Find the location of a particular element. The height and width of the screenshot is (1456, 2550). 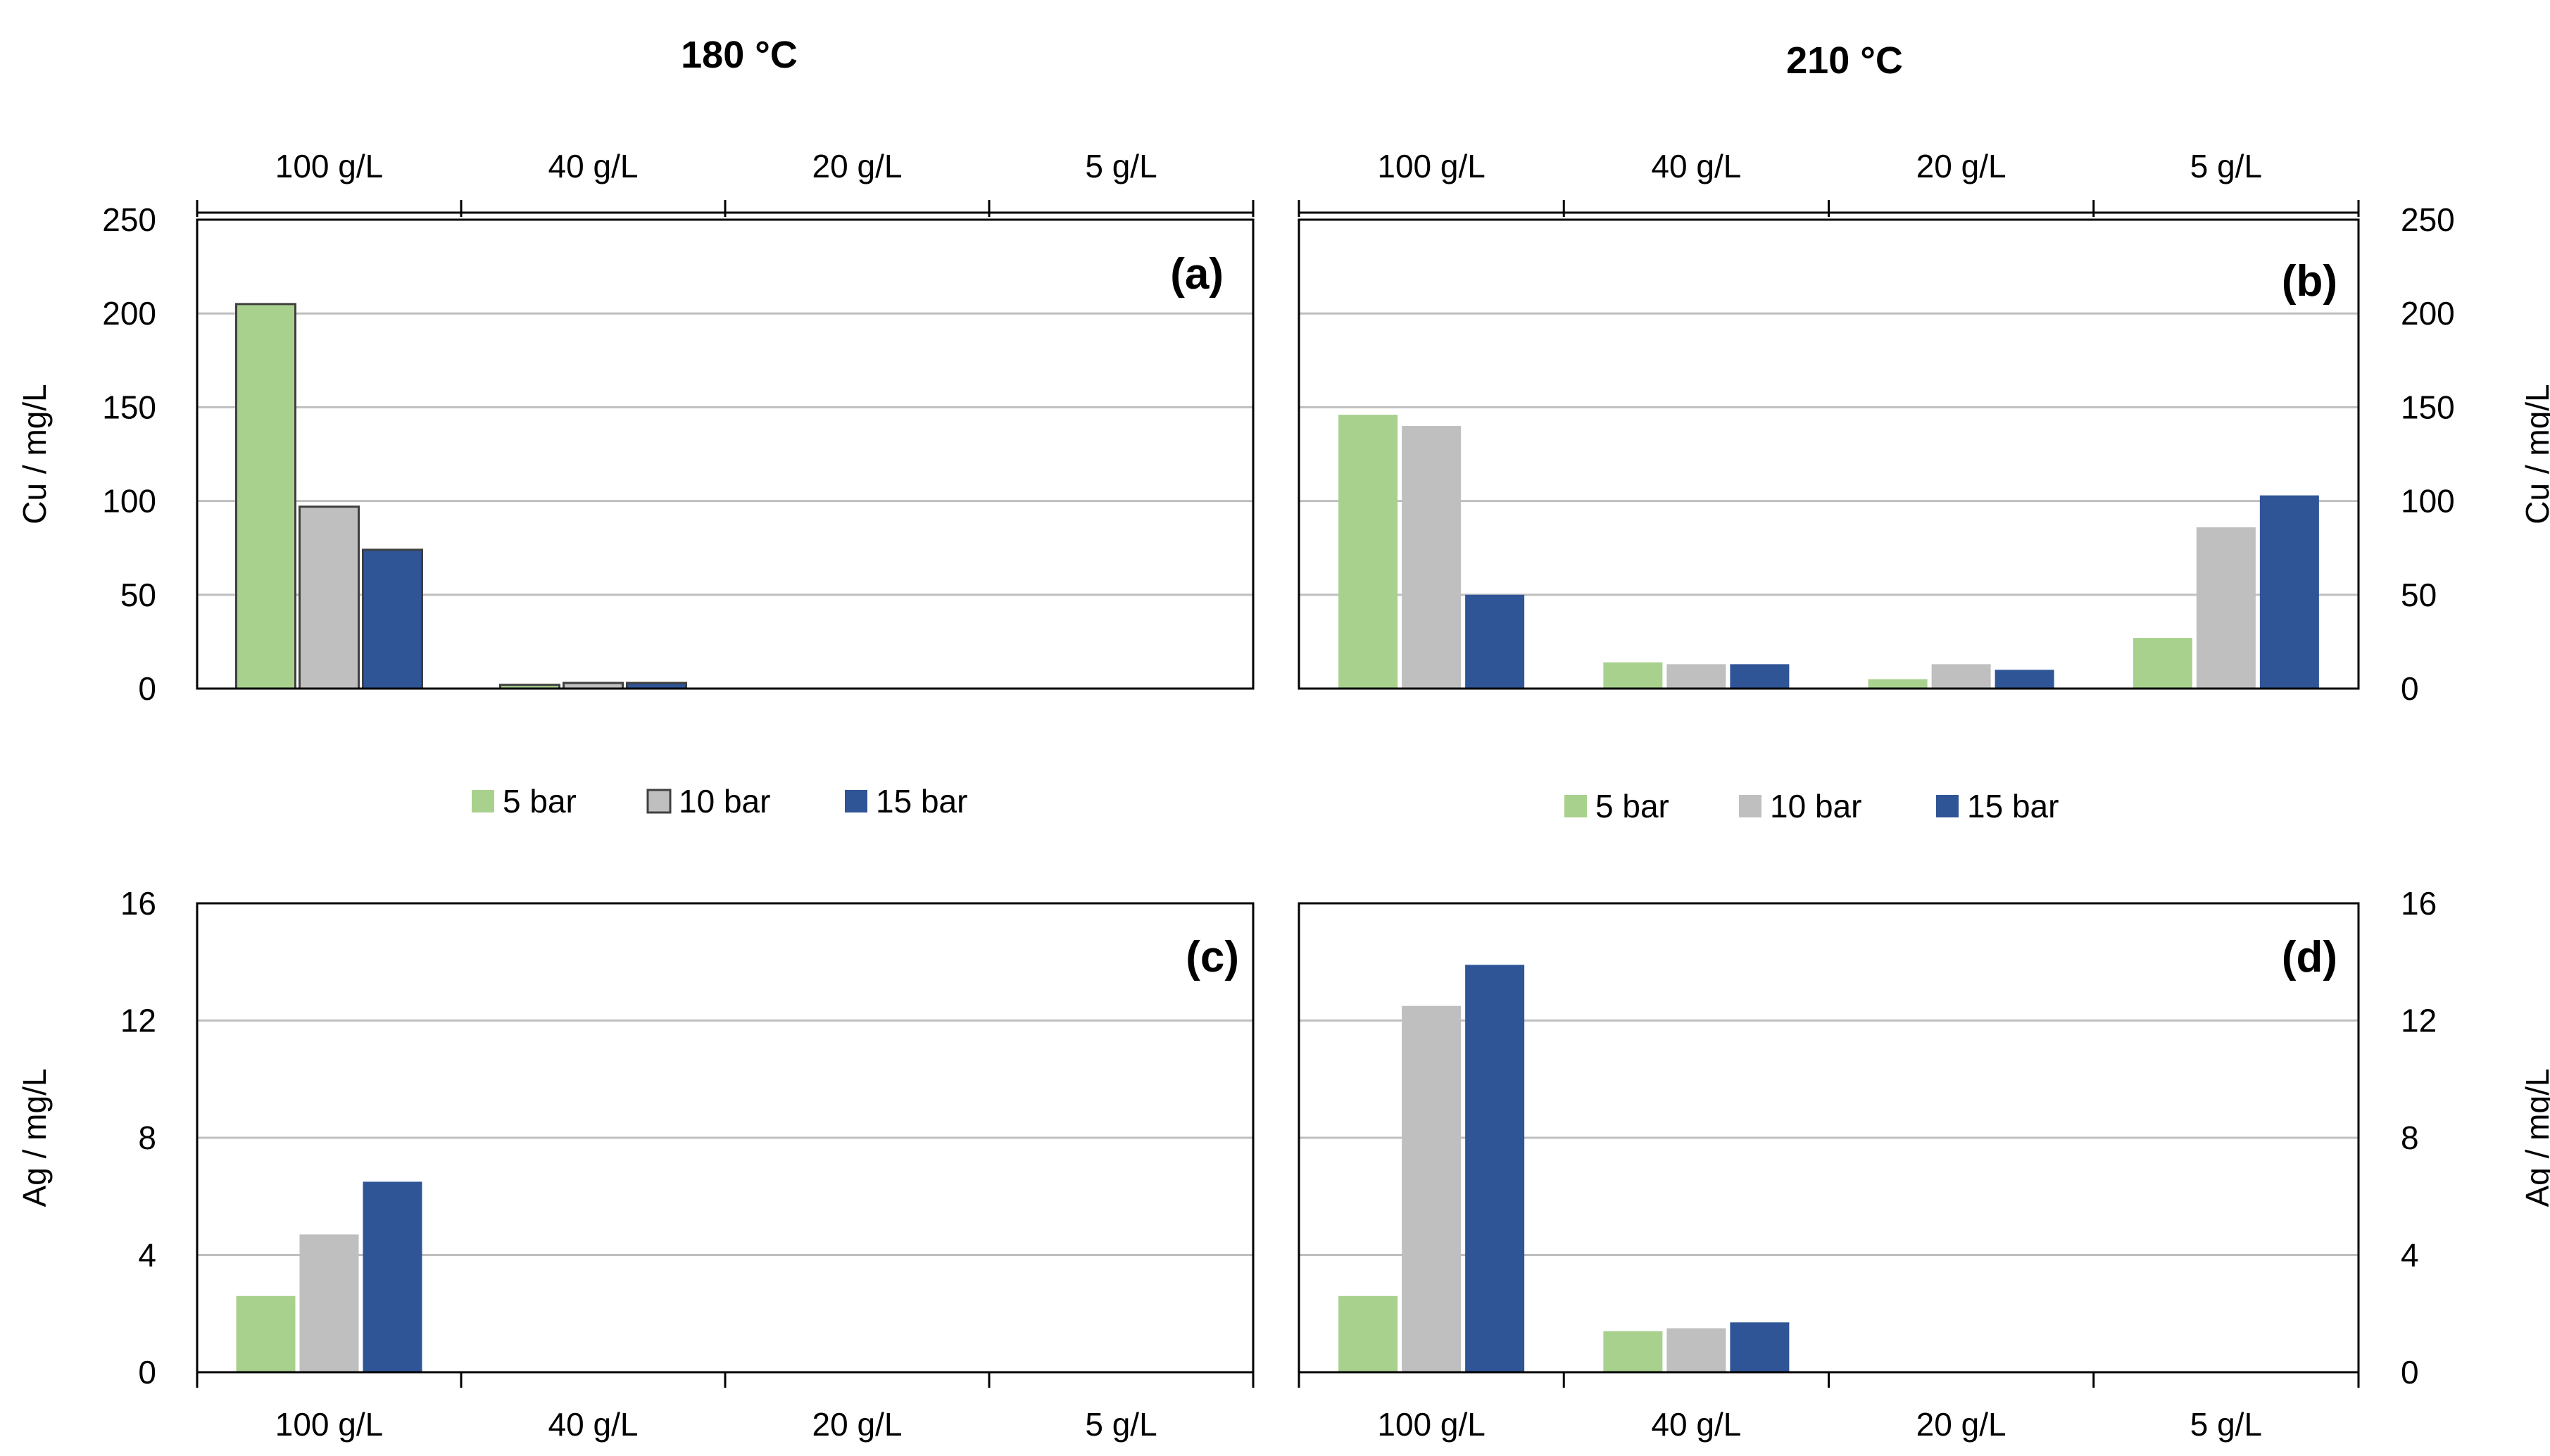

panel-label: (b) is located at coordinates (2309, 281).